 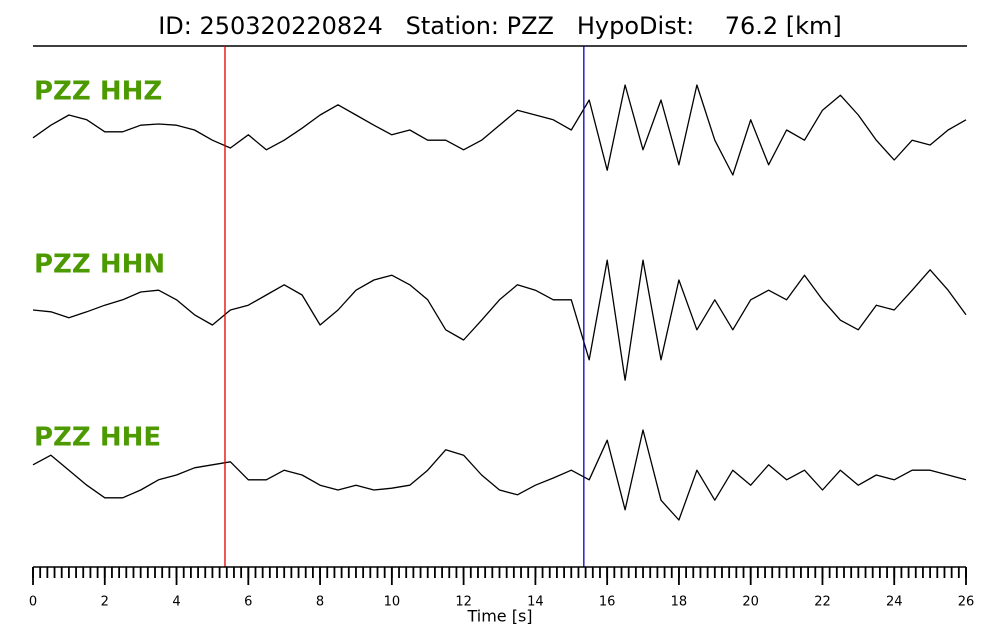 What do you see at coordinates (607, 602) in the screenshot?
I see `x-tick-label: 16` at bounding box center [607, 602].